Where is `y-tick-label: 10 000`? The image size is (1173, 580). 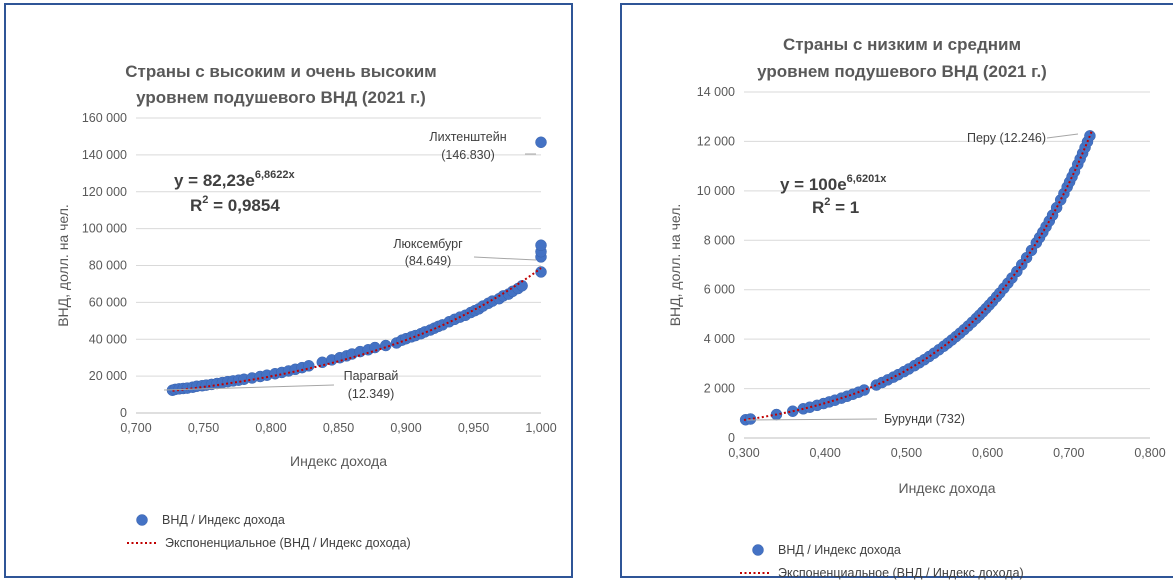 y-tick-label: 10 000 is located at coordinates (716, 191).